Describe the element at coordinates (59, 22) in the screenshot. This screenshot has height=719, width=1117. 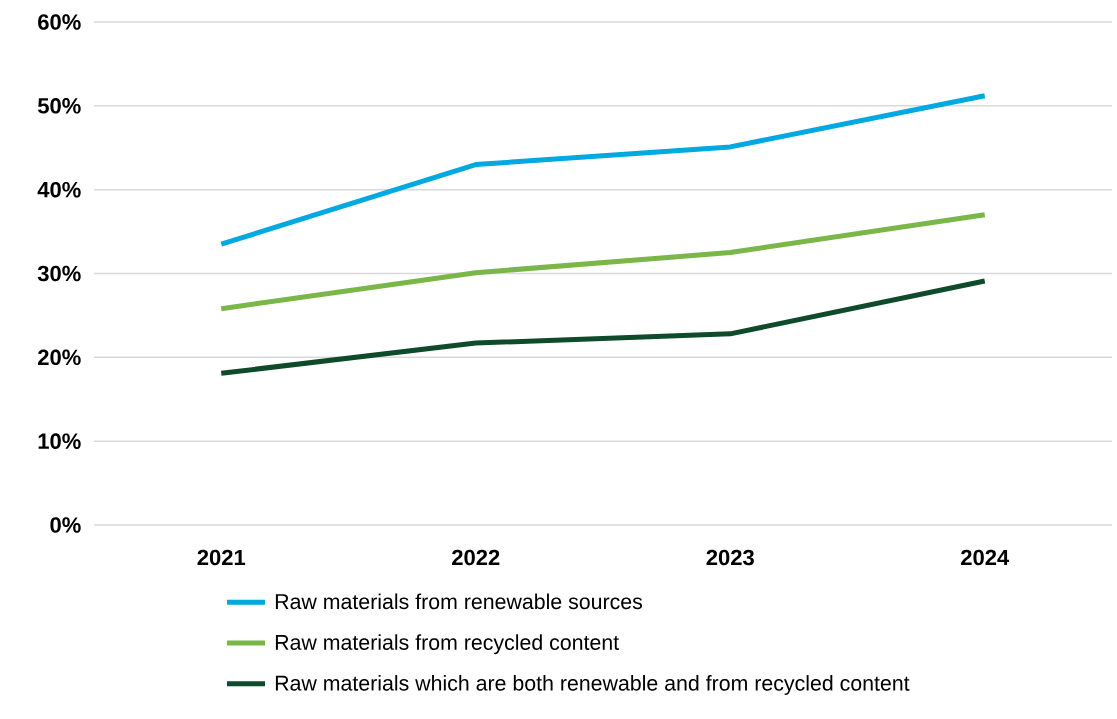
I see `y-tick-label: 60%` at that location.